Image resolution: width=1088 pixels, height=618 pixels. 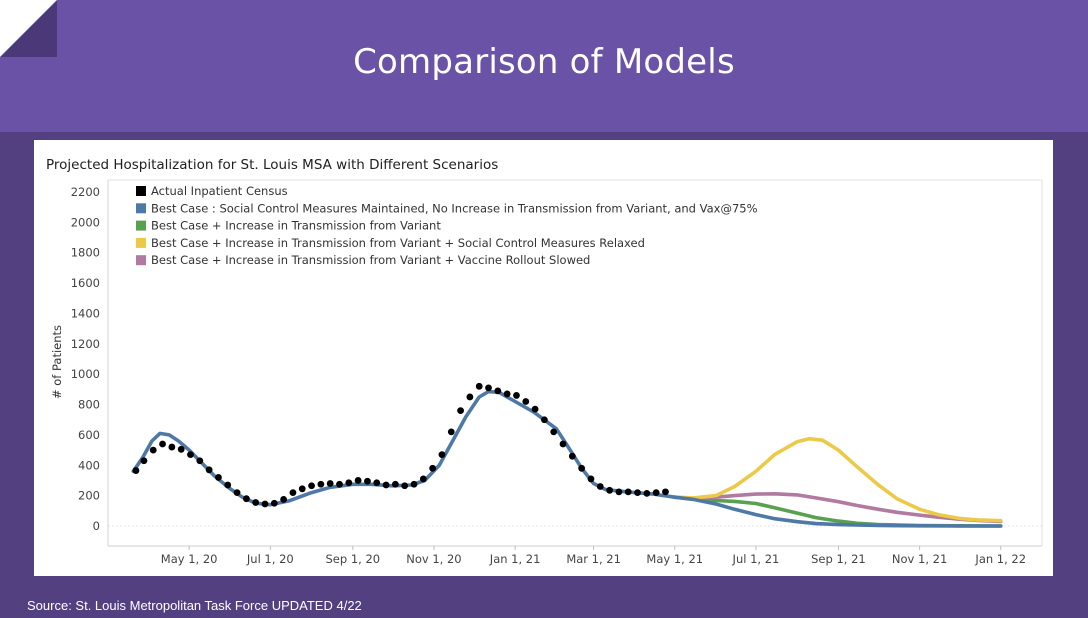 What do you see at coordinates (85, 313) in the screenshot?
I see `y-tick-label: 1400` at bounding box center [85, 313].